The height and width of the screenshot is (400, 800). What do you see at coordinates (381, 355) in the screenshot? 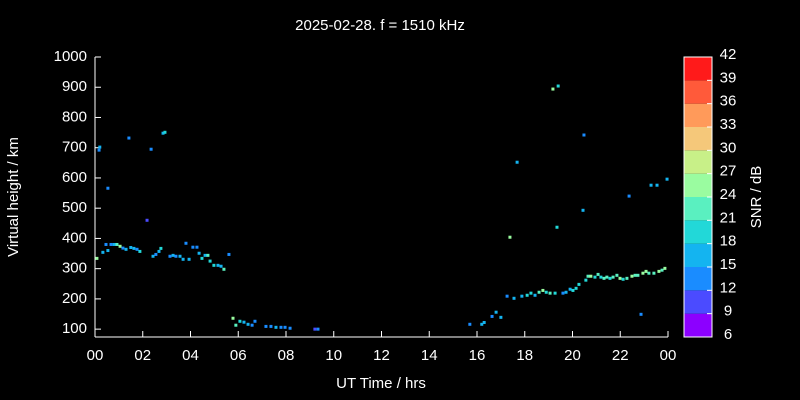
I see `x-tick-label: 12` at bounding box center [381, 355].